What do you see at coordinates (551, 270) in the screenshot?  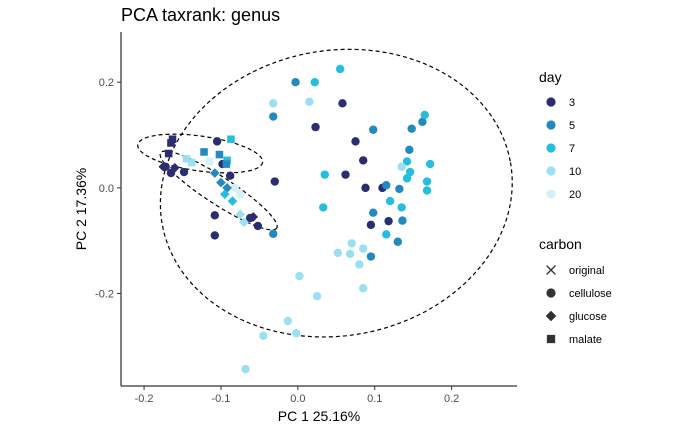 I see `legend-carbon-key-original` at bounding box center [551, 270].